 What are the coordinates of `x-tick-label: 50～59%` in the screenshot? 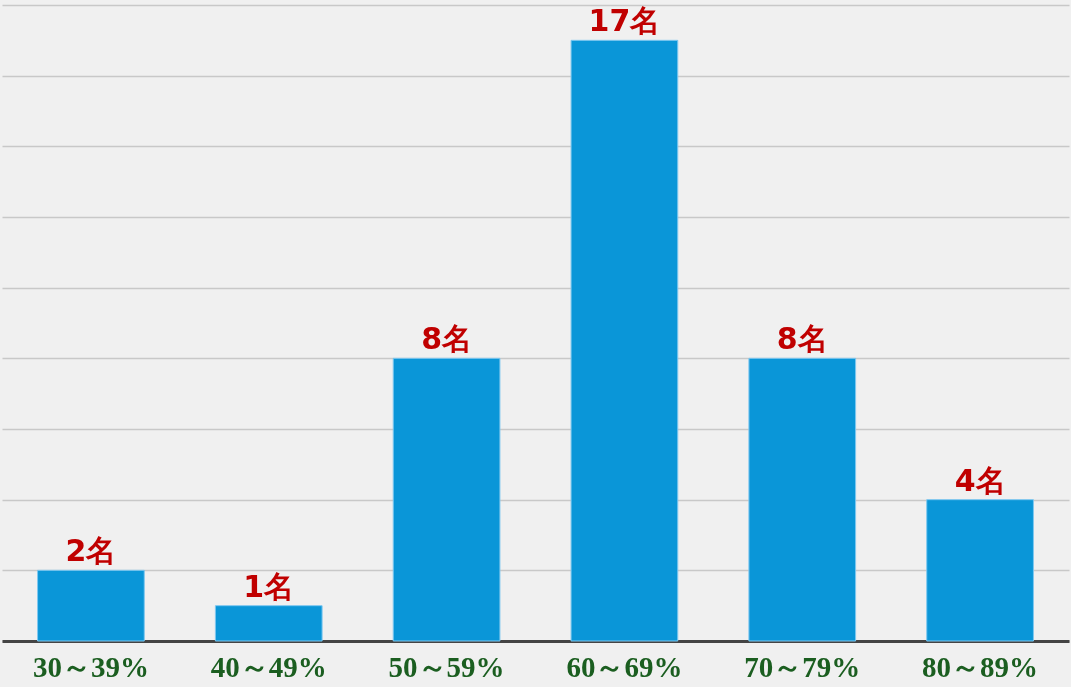 It's located at (446, 666).